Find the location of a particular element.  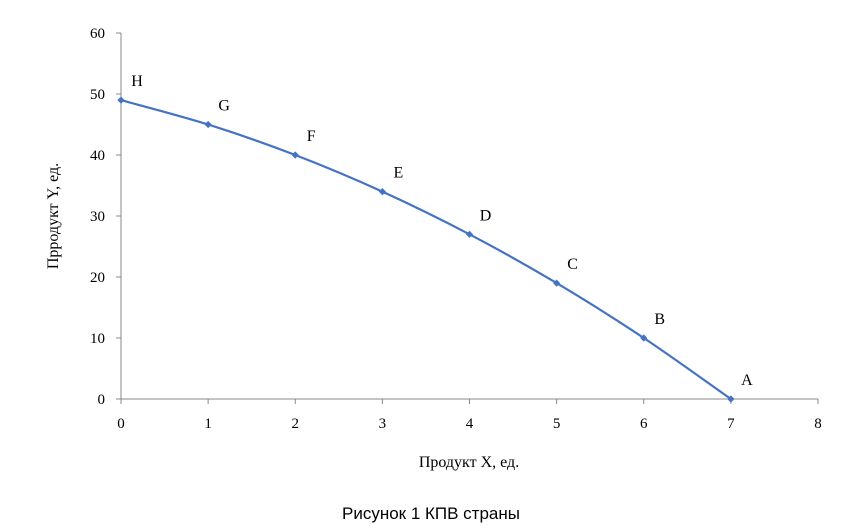

x-tick-label: 5 is located at coordinates (557, 424).